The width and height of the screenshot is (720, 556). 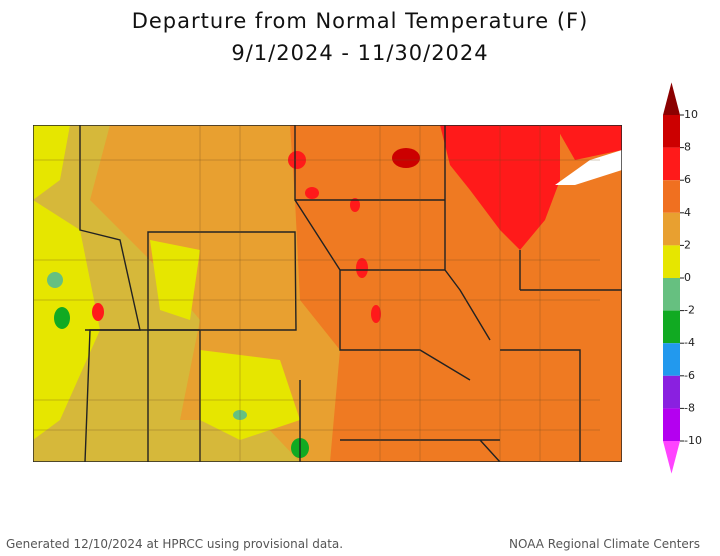 I want to click on legend-tick-label: 6, so click(x=687, y=179).